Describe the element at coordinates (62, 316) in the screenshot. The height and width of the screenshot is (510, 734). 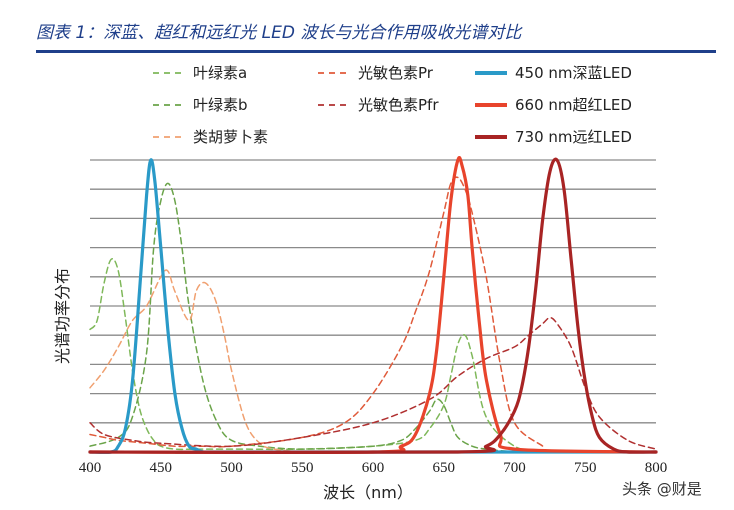
I see `y-axis-label: 光谱功率分布` at that location.